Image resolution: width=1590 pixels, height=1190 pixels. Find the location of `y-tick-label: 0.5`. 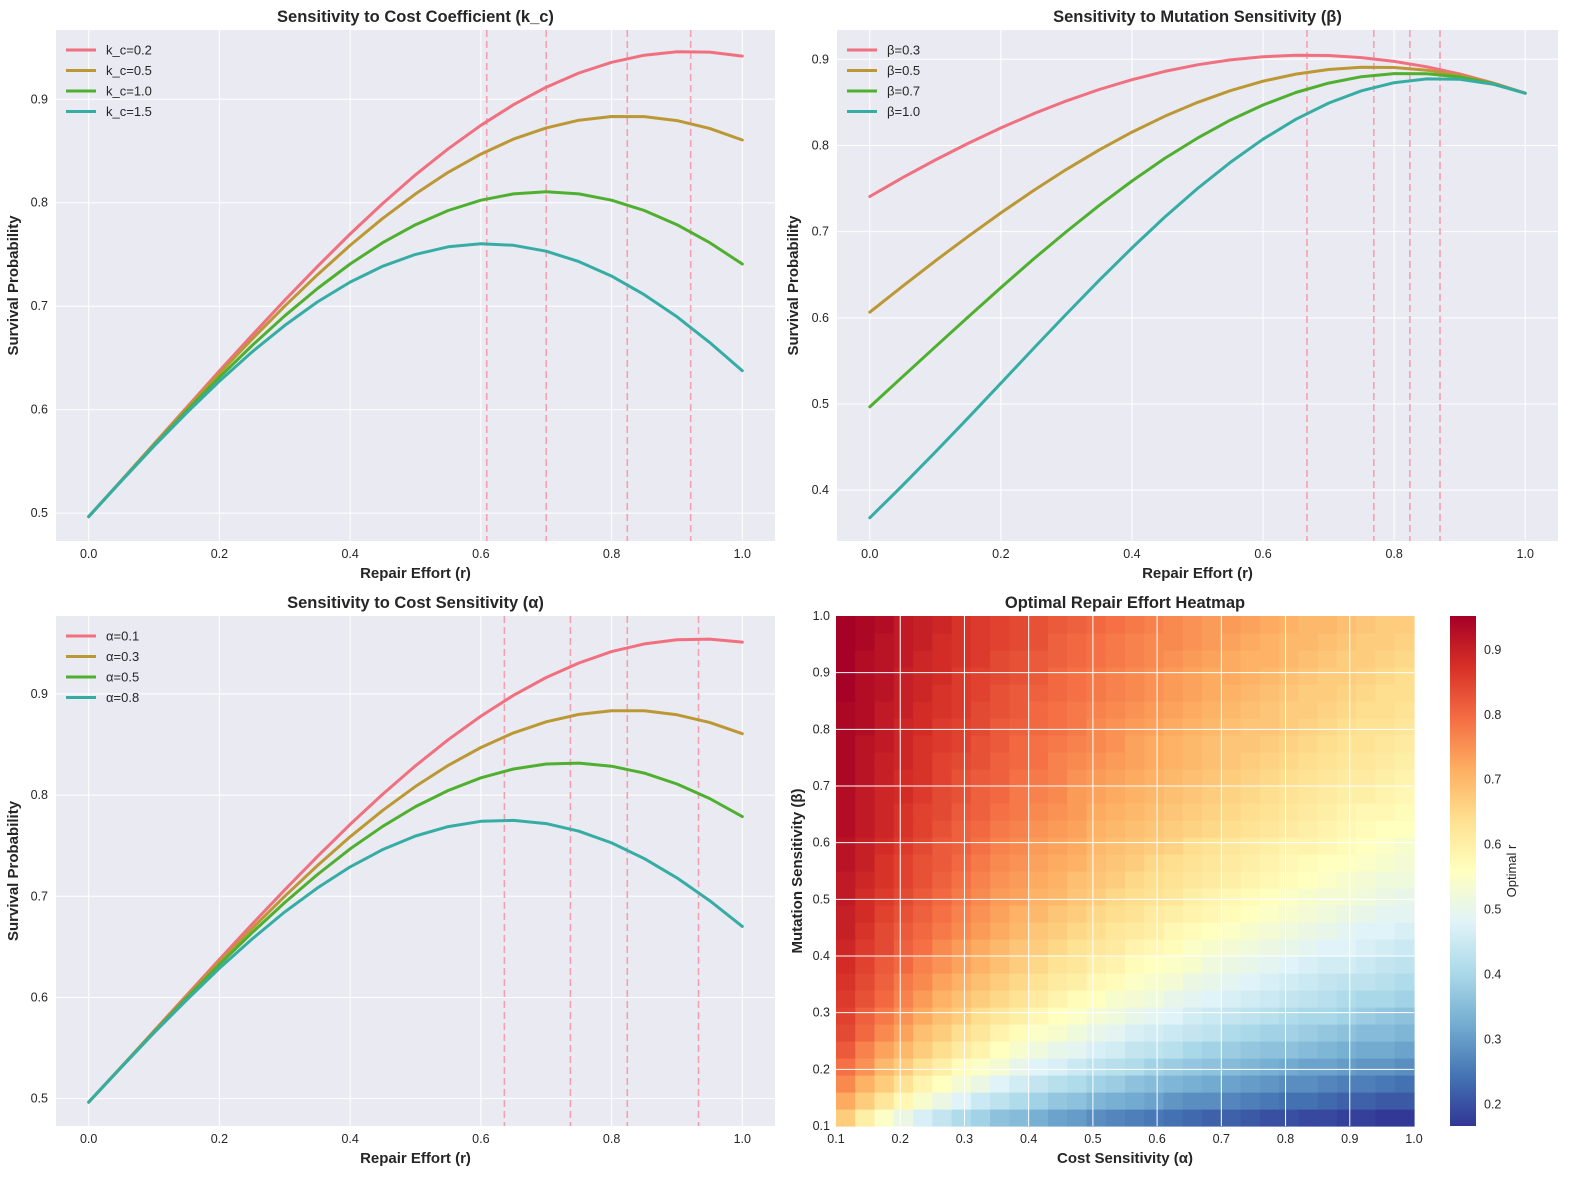

y-tick-label: 0.5 is located at coordinates (820, 404).